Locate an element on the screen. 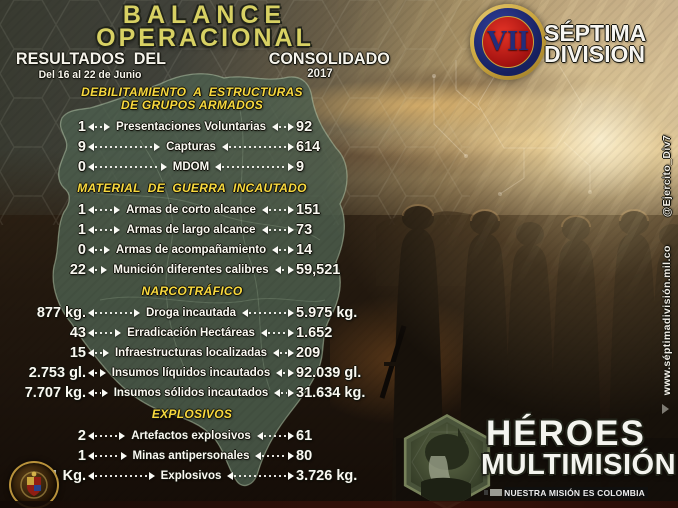  heroes-brand-line-2: MULTIMISIÓN is located at coordinates (579, 465).